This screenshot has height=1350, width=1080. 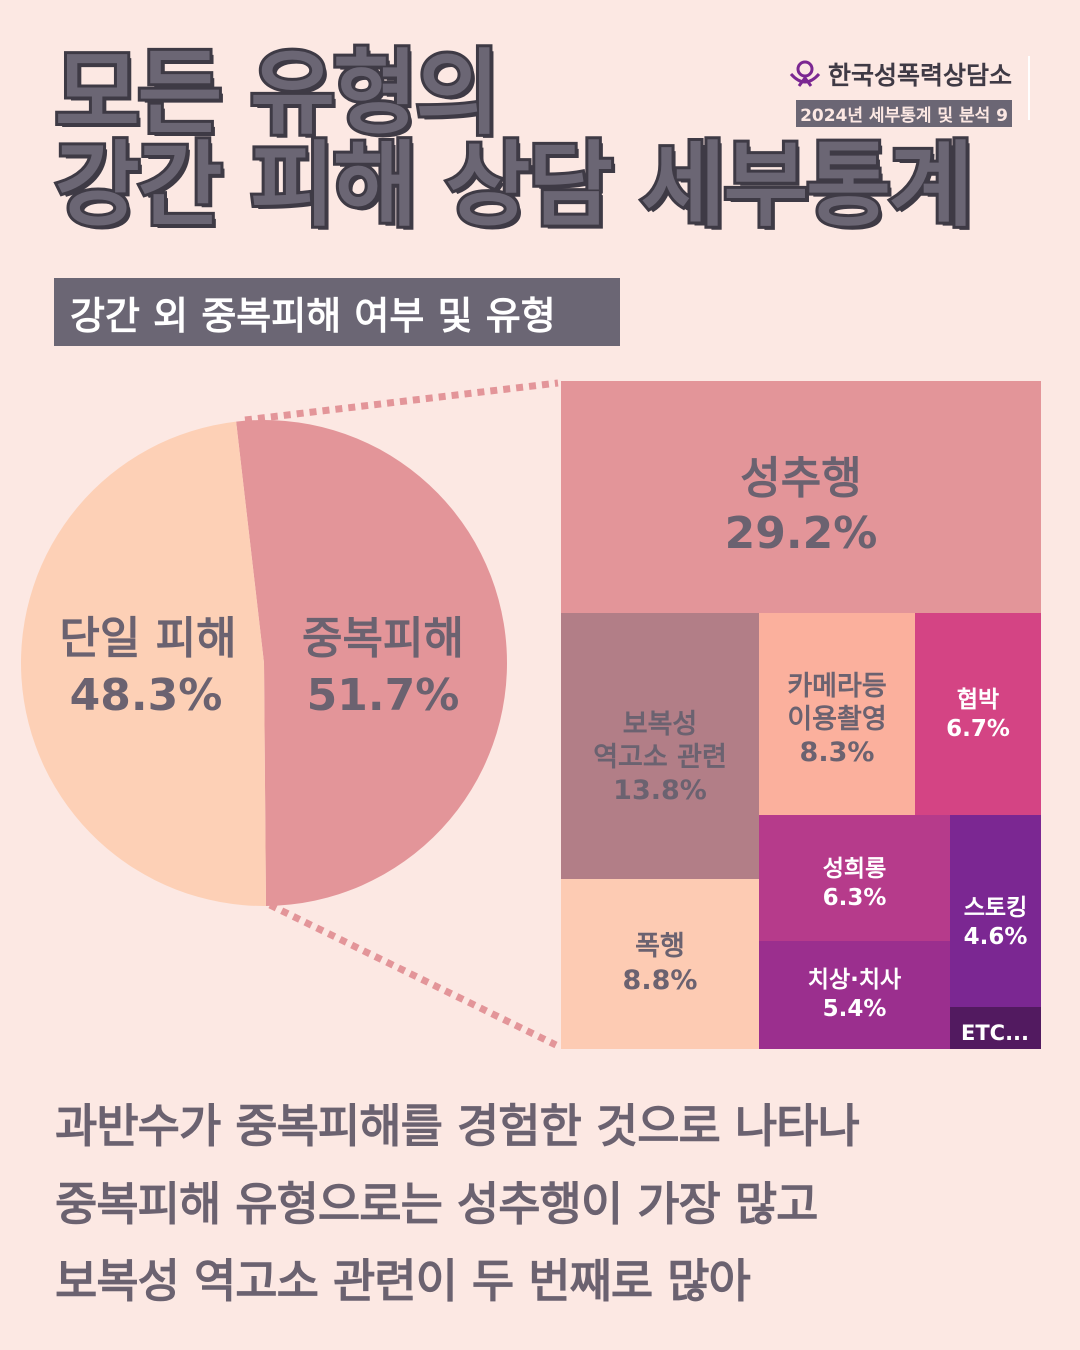 What do you see at coordinates (805, 73) in the screenshot?
I see `org-logo-icon` at bounding box center [805, 73].